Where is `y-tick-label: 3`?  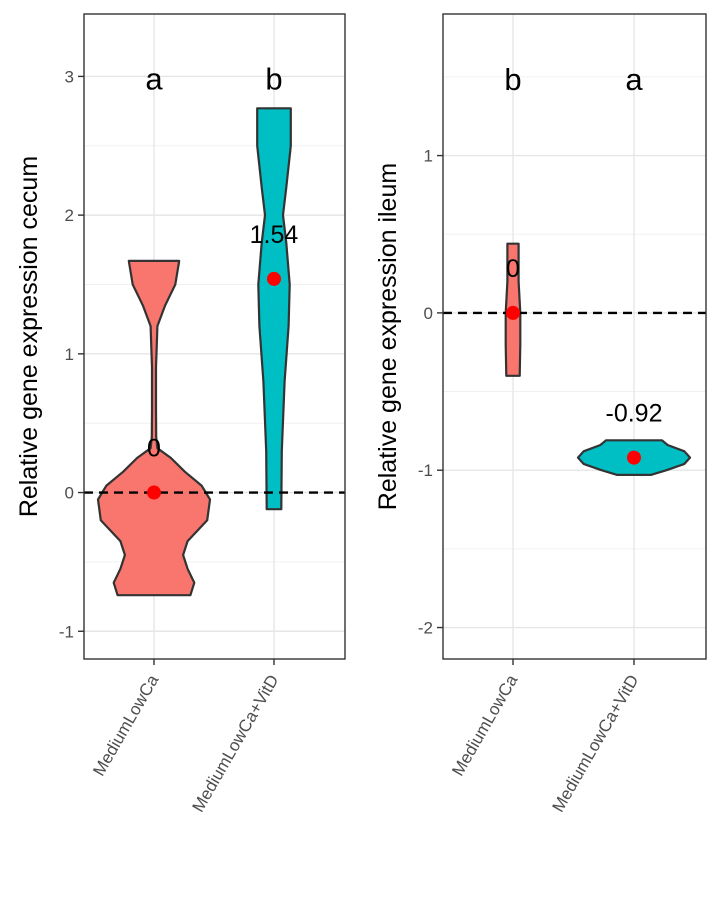 y-tick-label: 3 is located at coordinates (69, 76).